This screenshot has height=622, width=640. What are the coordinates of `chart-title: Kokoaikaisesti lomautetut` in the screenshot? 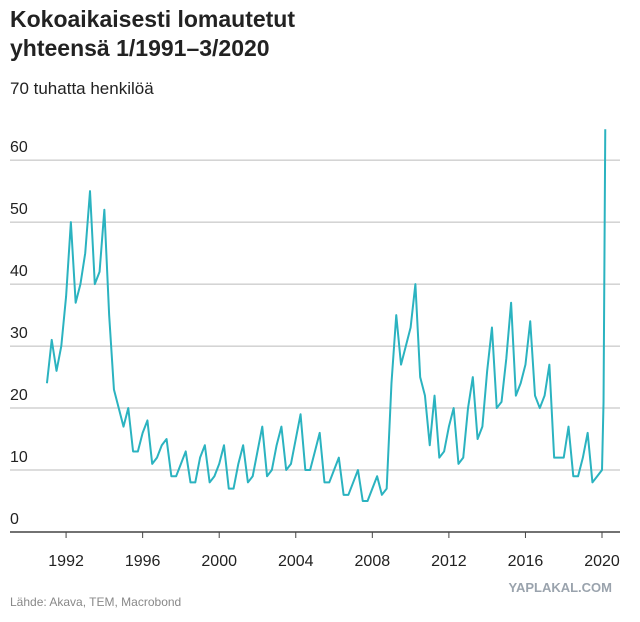 It's located at (152, 19).